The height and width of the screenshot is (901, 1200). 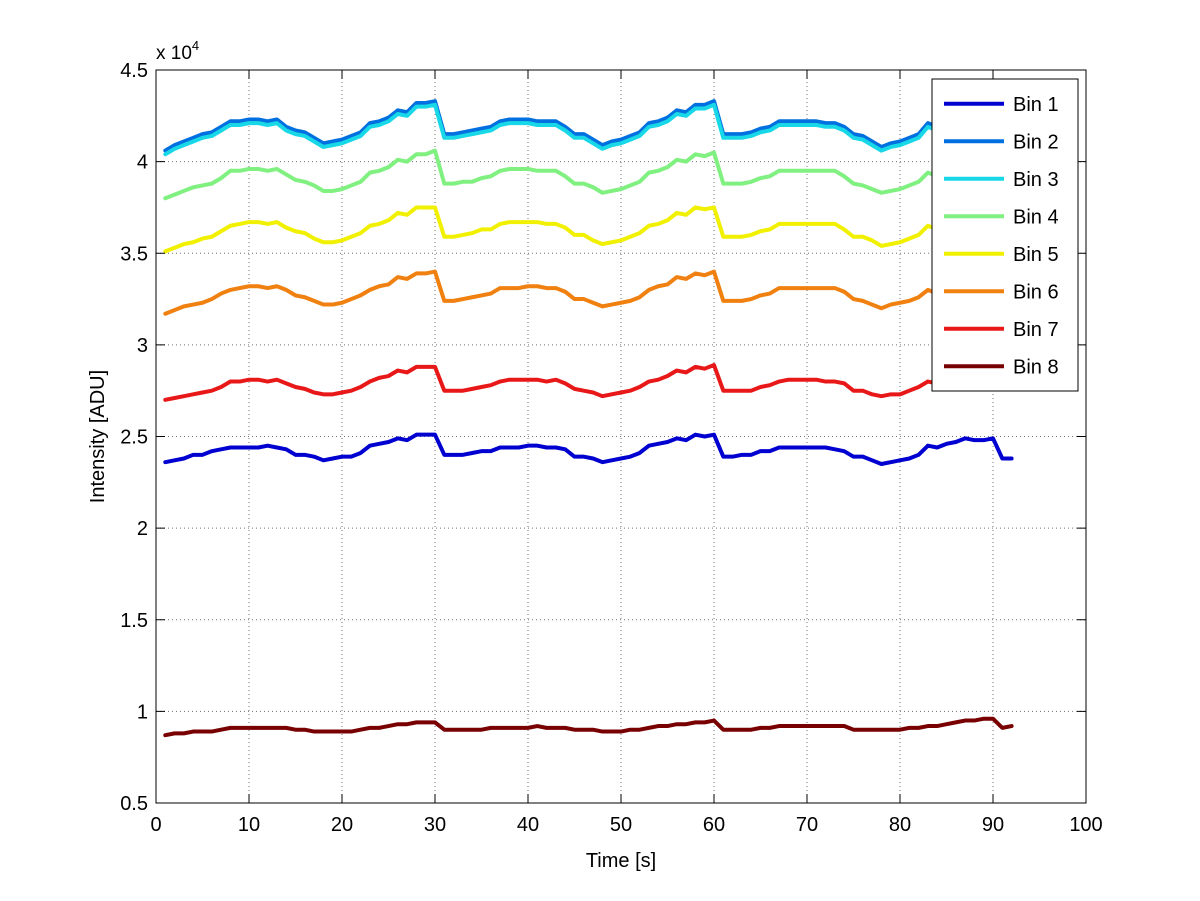 What do you see at coordinates (714, 825) in the screenshot?
I see `x-tick-label: 60` at bounding box center [714, 825].